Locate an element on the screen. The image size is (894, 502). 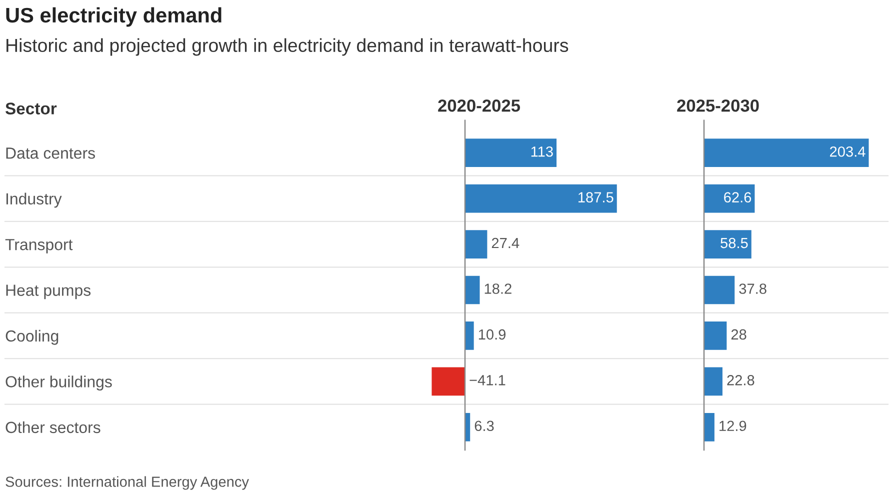
data-label: 18.2 is located at coordinates (498, 289).